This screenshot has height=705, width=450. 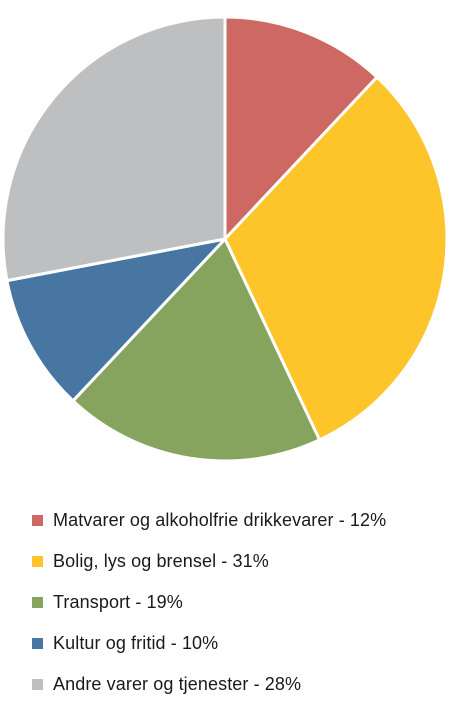 I want to click on legend-item-bolig: Bolig, lys og brensel - 31%, so click(x=209, y=561).